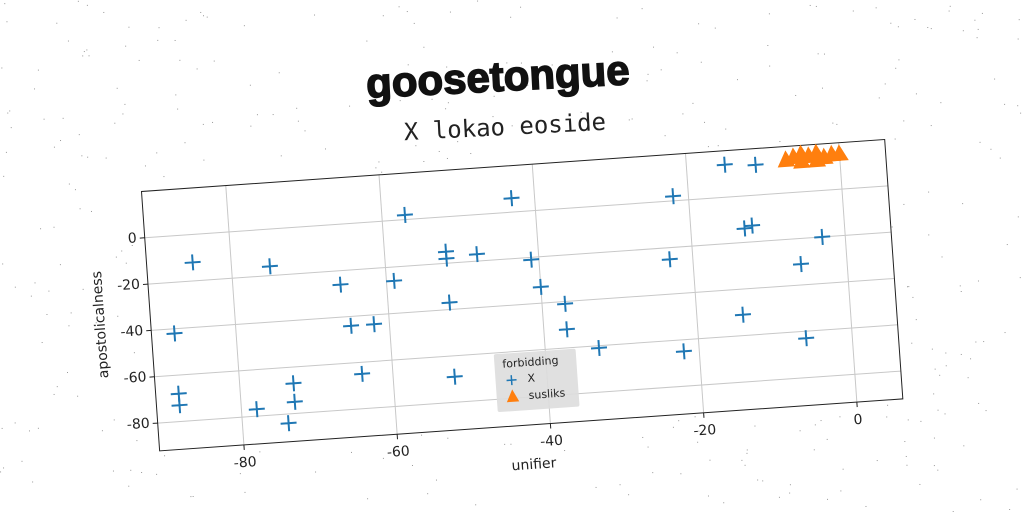 This screenshot has height=512, width=1024. I want to click on x-tick-label: 0, so click(858, 420).